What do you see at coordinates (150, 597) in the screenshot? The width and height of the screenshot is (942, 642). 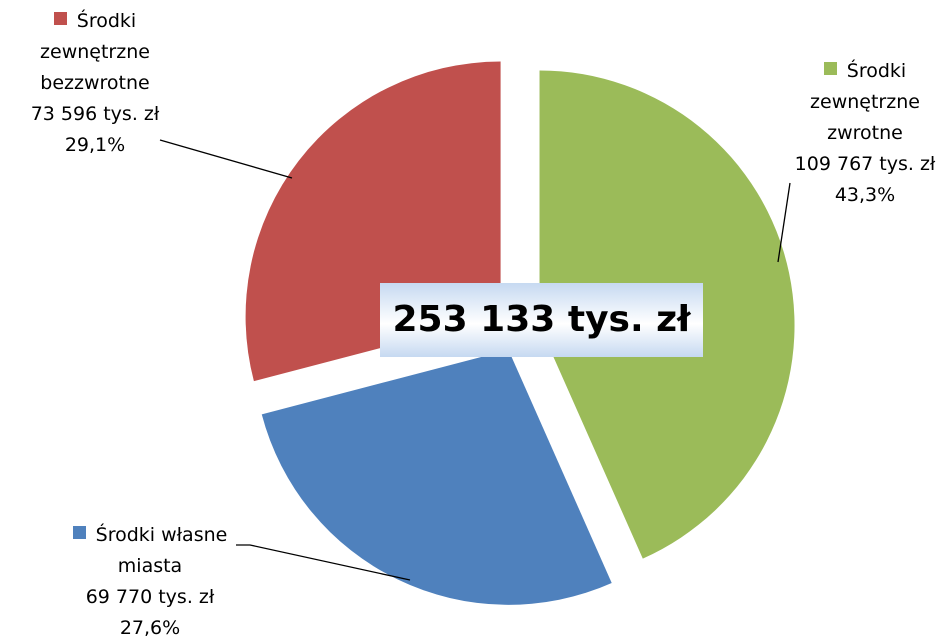 I see `value-label: 69 770 tys. zł` at bounding box center [150, 597].